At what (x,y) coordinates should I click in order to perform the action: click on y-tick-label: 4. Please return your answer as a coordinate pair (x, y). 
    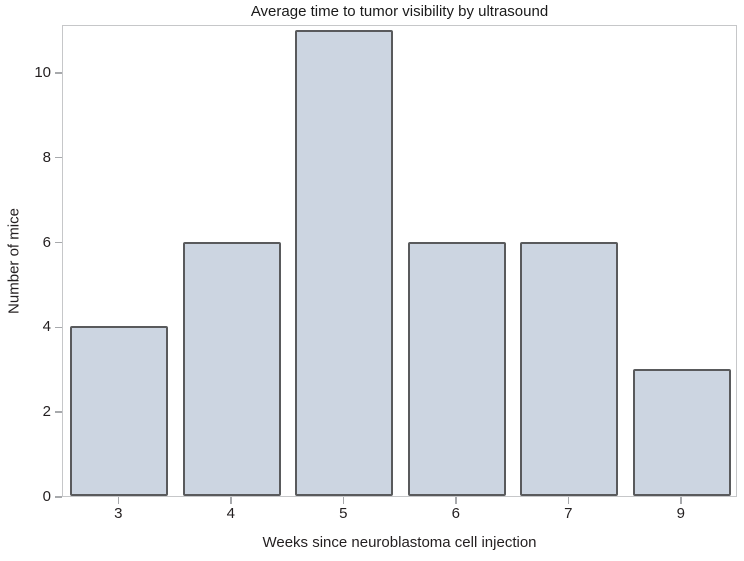
    Looking at the image, I should click on (46, 327).